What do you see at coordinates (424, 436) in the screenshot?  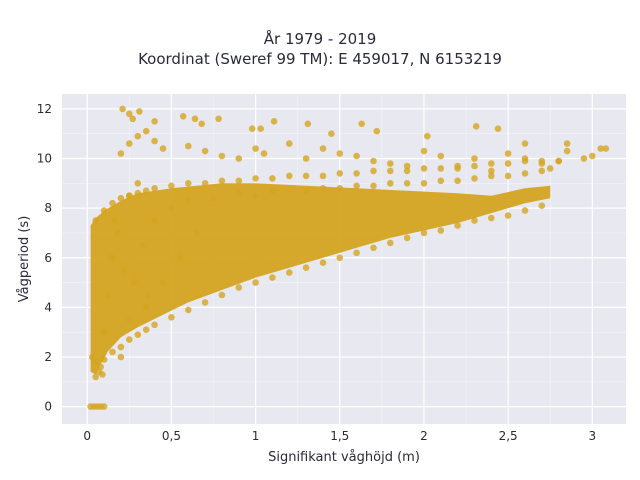 I see `x-tick-label: 2` at bounding box center [424, 436].